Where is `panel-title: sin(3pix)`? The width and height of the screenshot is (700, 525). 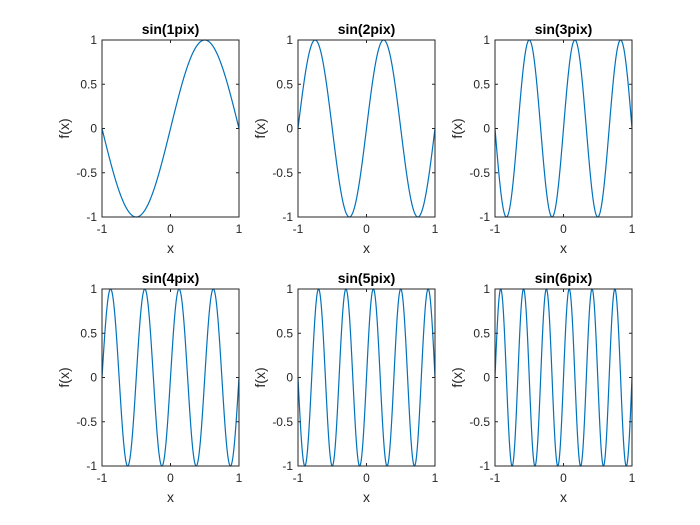
panel-title: sin(3pix) is located at coordinates (564, 29).